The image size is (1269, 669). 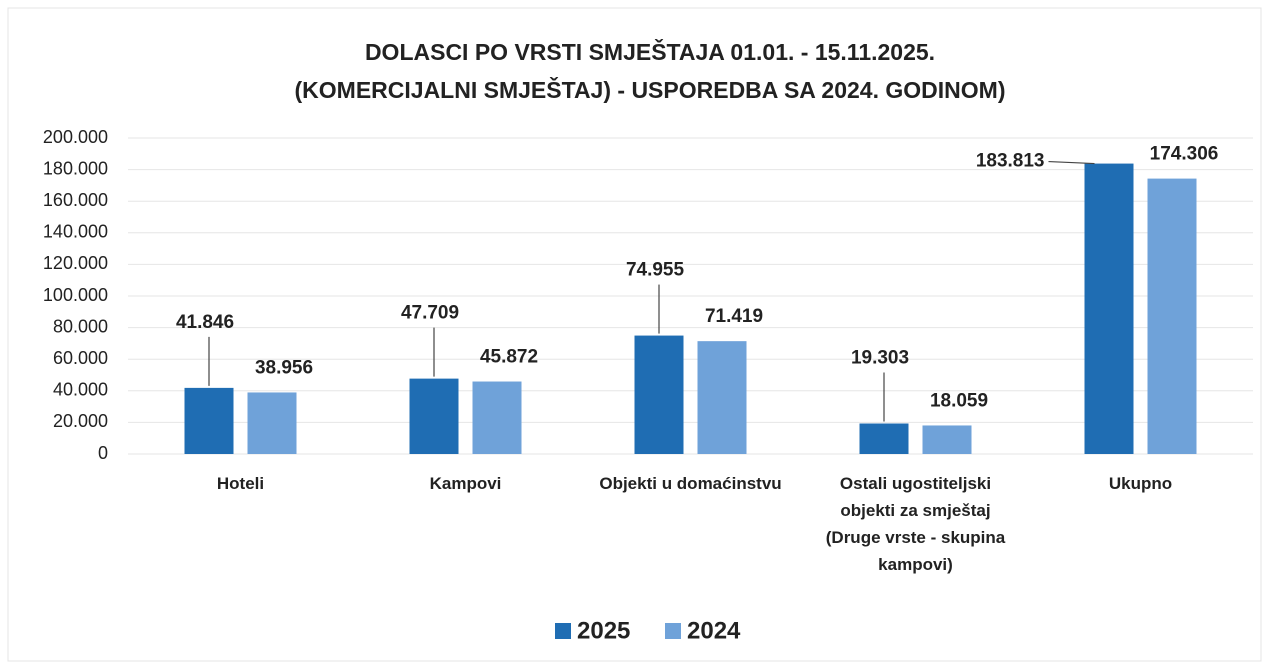 What do you see at coordinates (80, 390) in the screenshot?
I see `y-tick-label: 40.000` at bounding box center [80, 390].